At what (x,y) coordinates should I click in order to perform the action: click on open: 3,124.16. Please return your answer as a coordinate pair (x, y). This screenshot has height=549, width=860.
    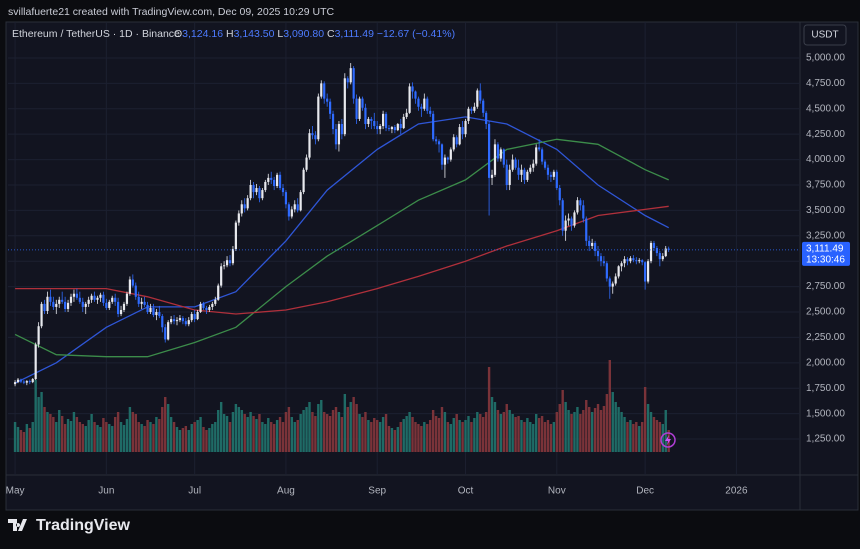
    Looking at the image, I should click on (202, 34).